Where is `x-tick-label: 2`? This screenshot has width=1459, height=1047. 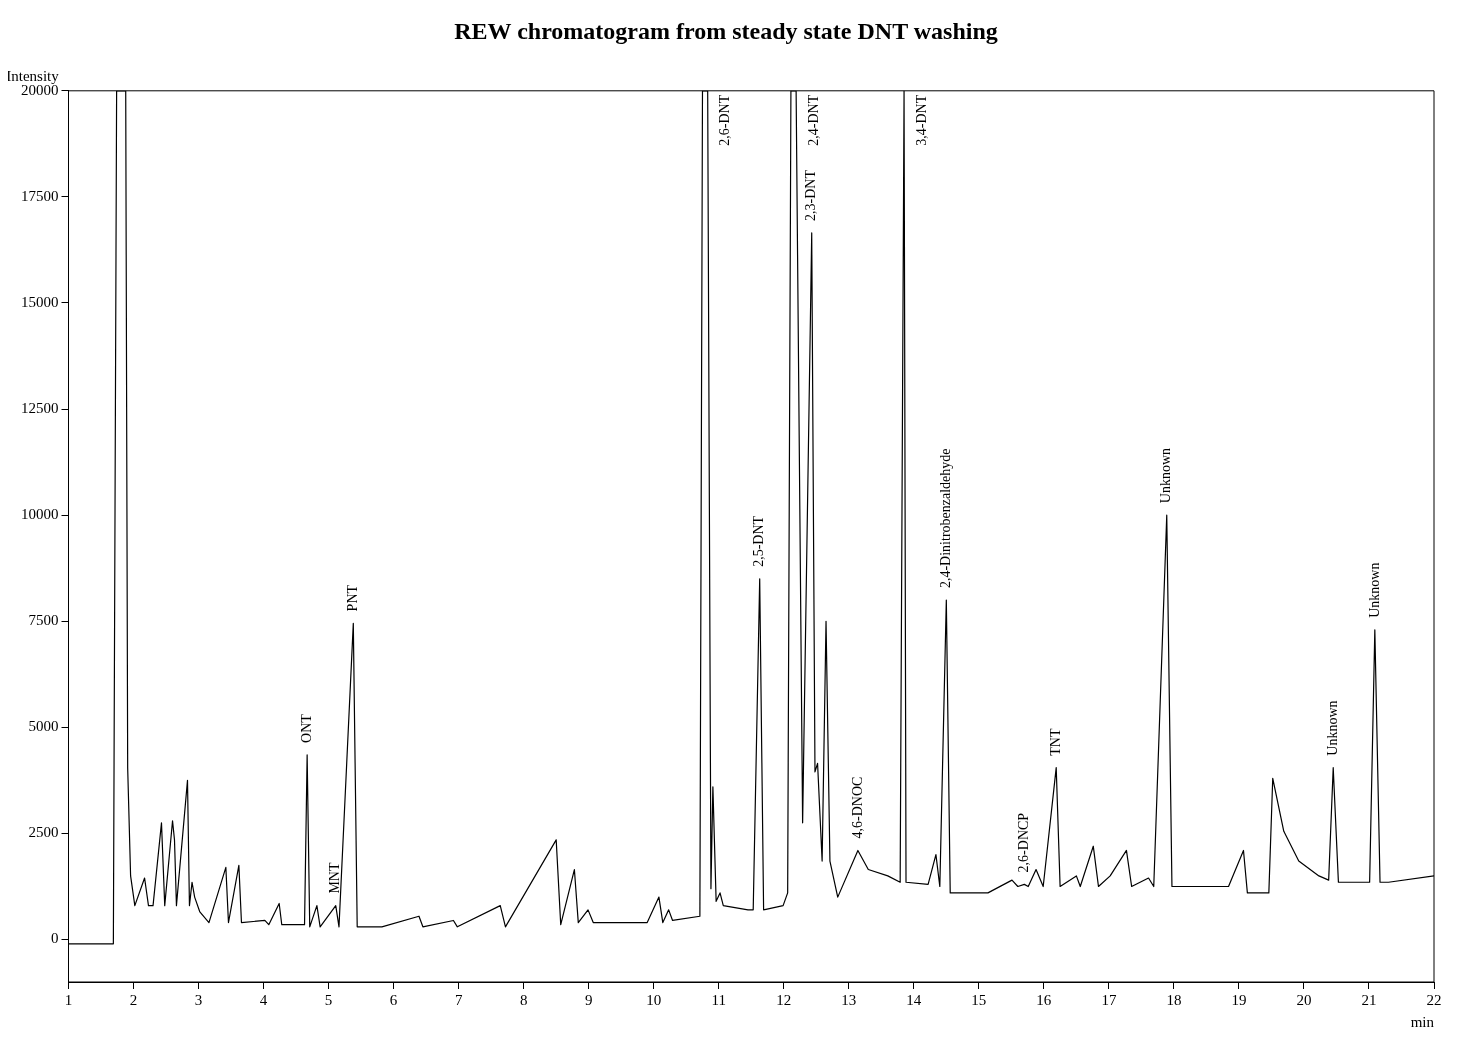 x-tick-label: 2 is located at coordinates (133, 999).